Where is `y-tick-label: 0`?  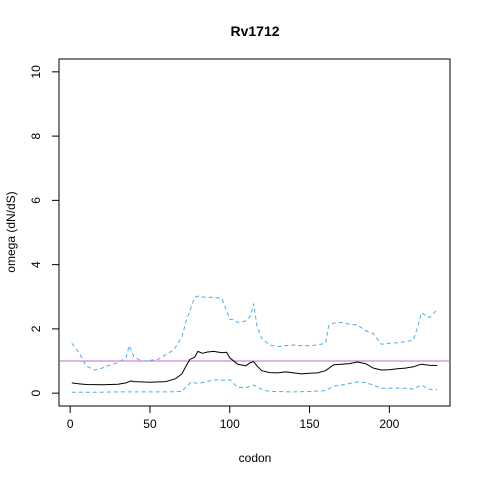
y-tick-label: 0 is located at coordinates (36, 392).